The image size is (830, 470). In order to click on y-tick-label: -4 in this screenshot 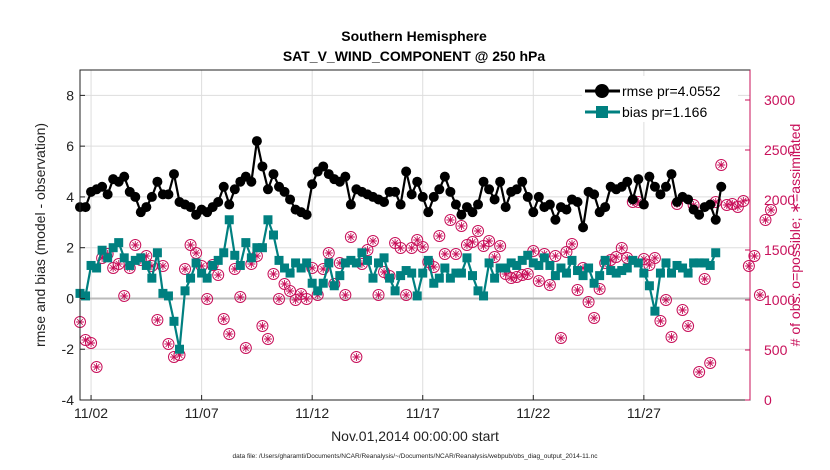, I will do `click(68, 400)`.